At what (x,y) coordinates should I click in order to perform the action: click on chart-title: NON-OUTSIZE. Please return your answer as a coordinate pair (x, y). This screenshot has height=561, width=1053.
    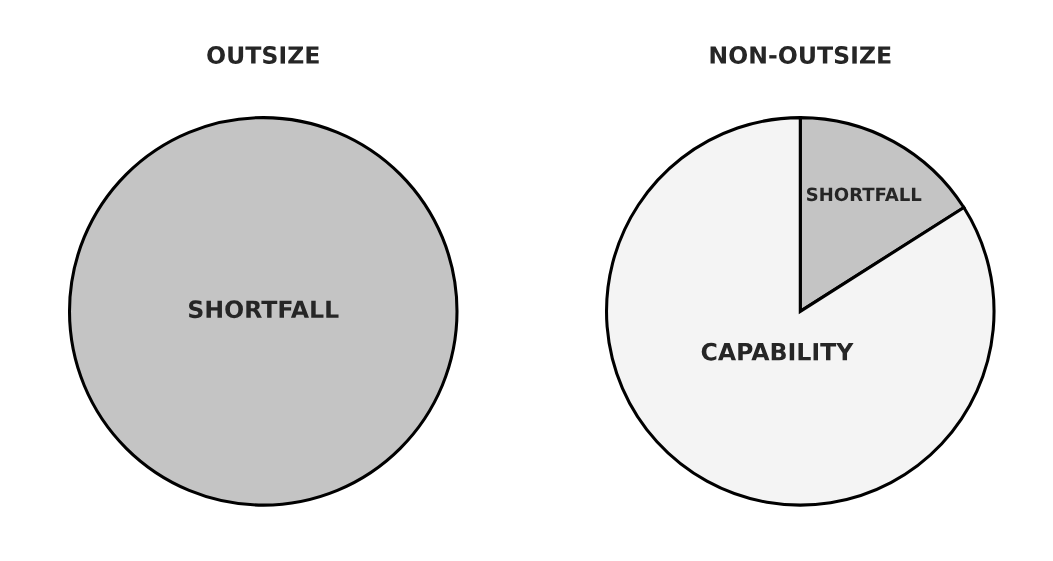
    Looking at the image, I should click on (800, 55).